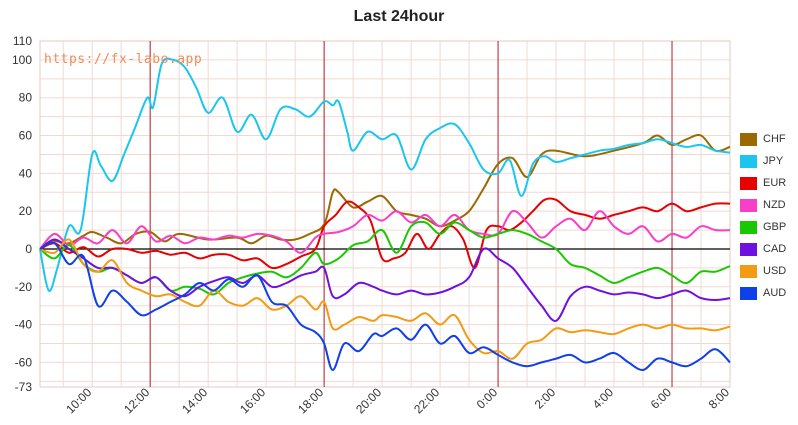 The width and height of the screenshot is (798, 425). I want to click on legend-item-chf: CHF, so click(763, 139).